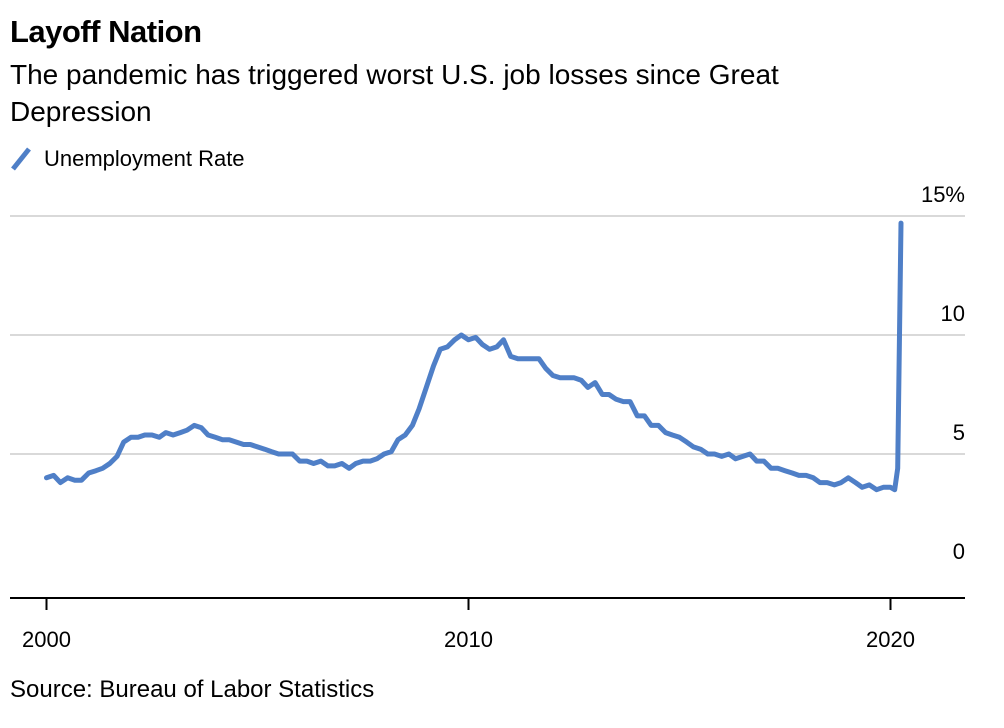 This screenshot has width=1004, height=728. I want to click on chart-title: Layoff Nation, so click(106, 31).